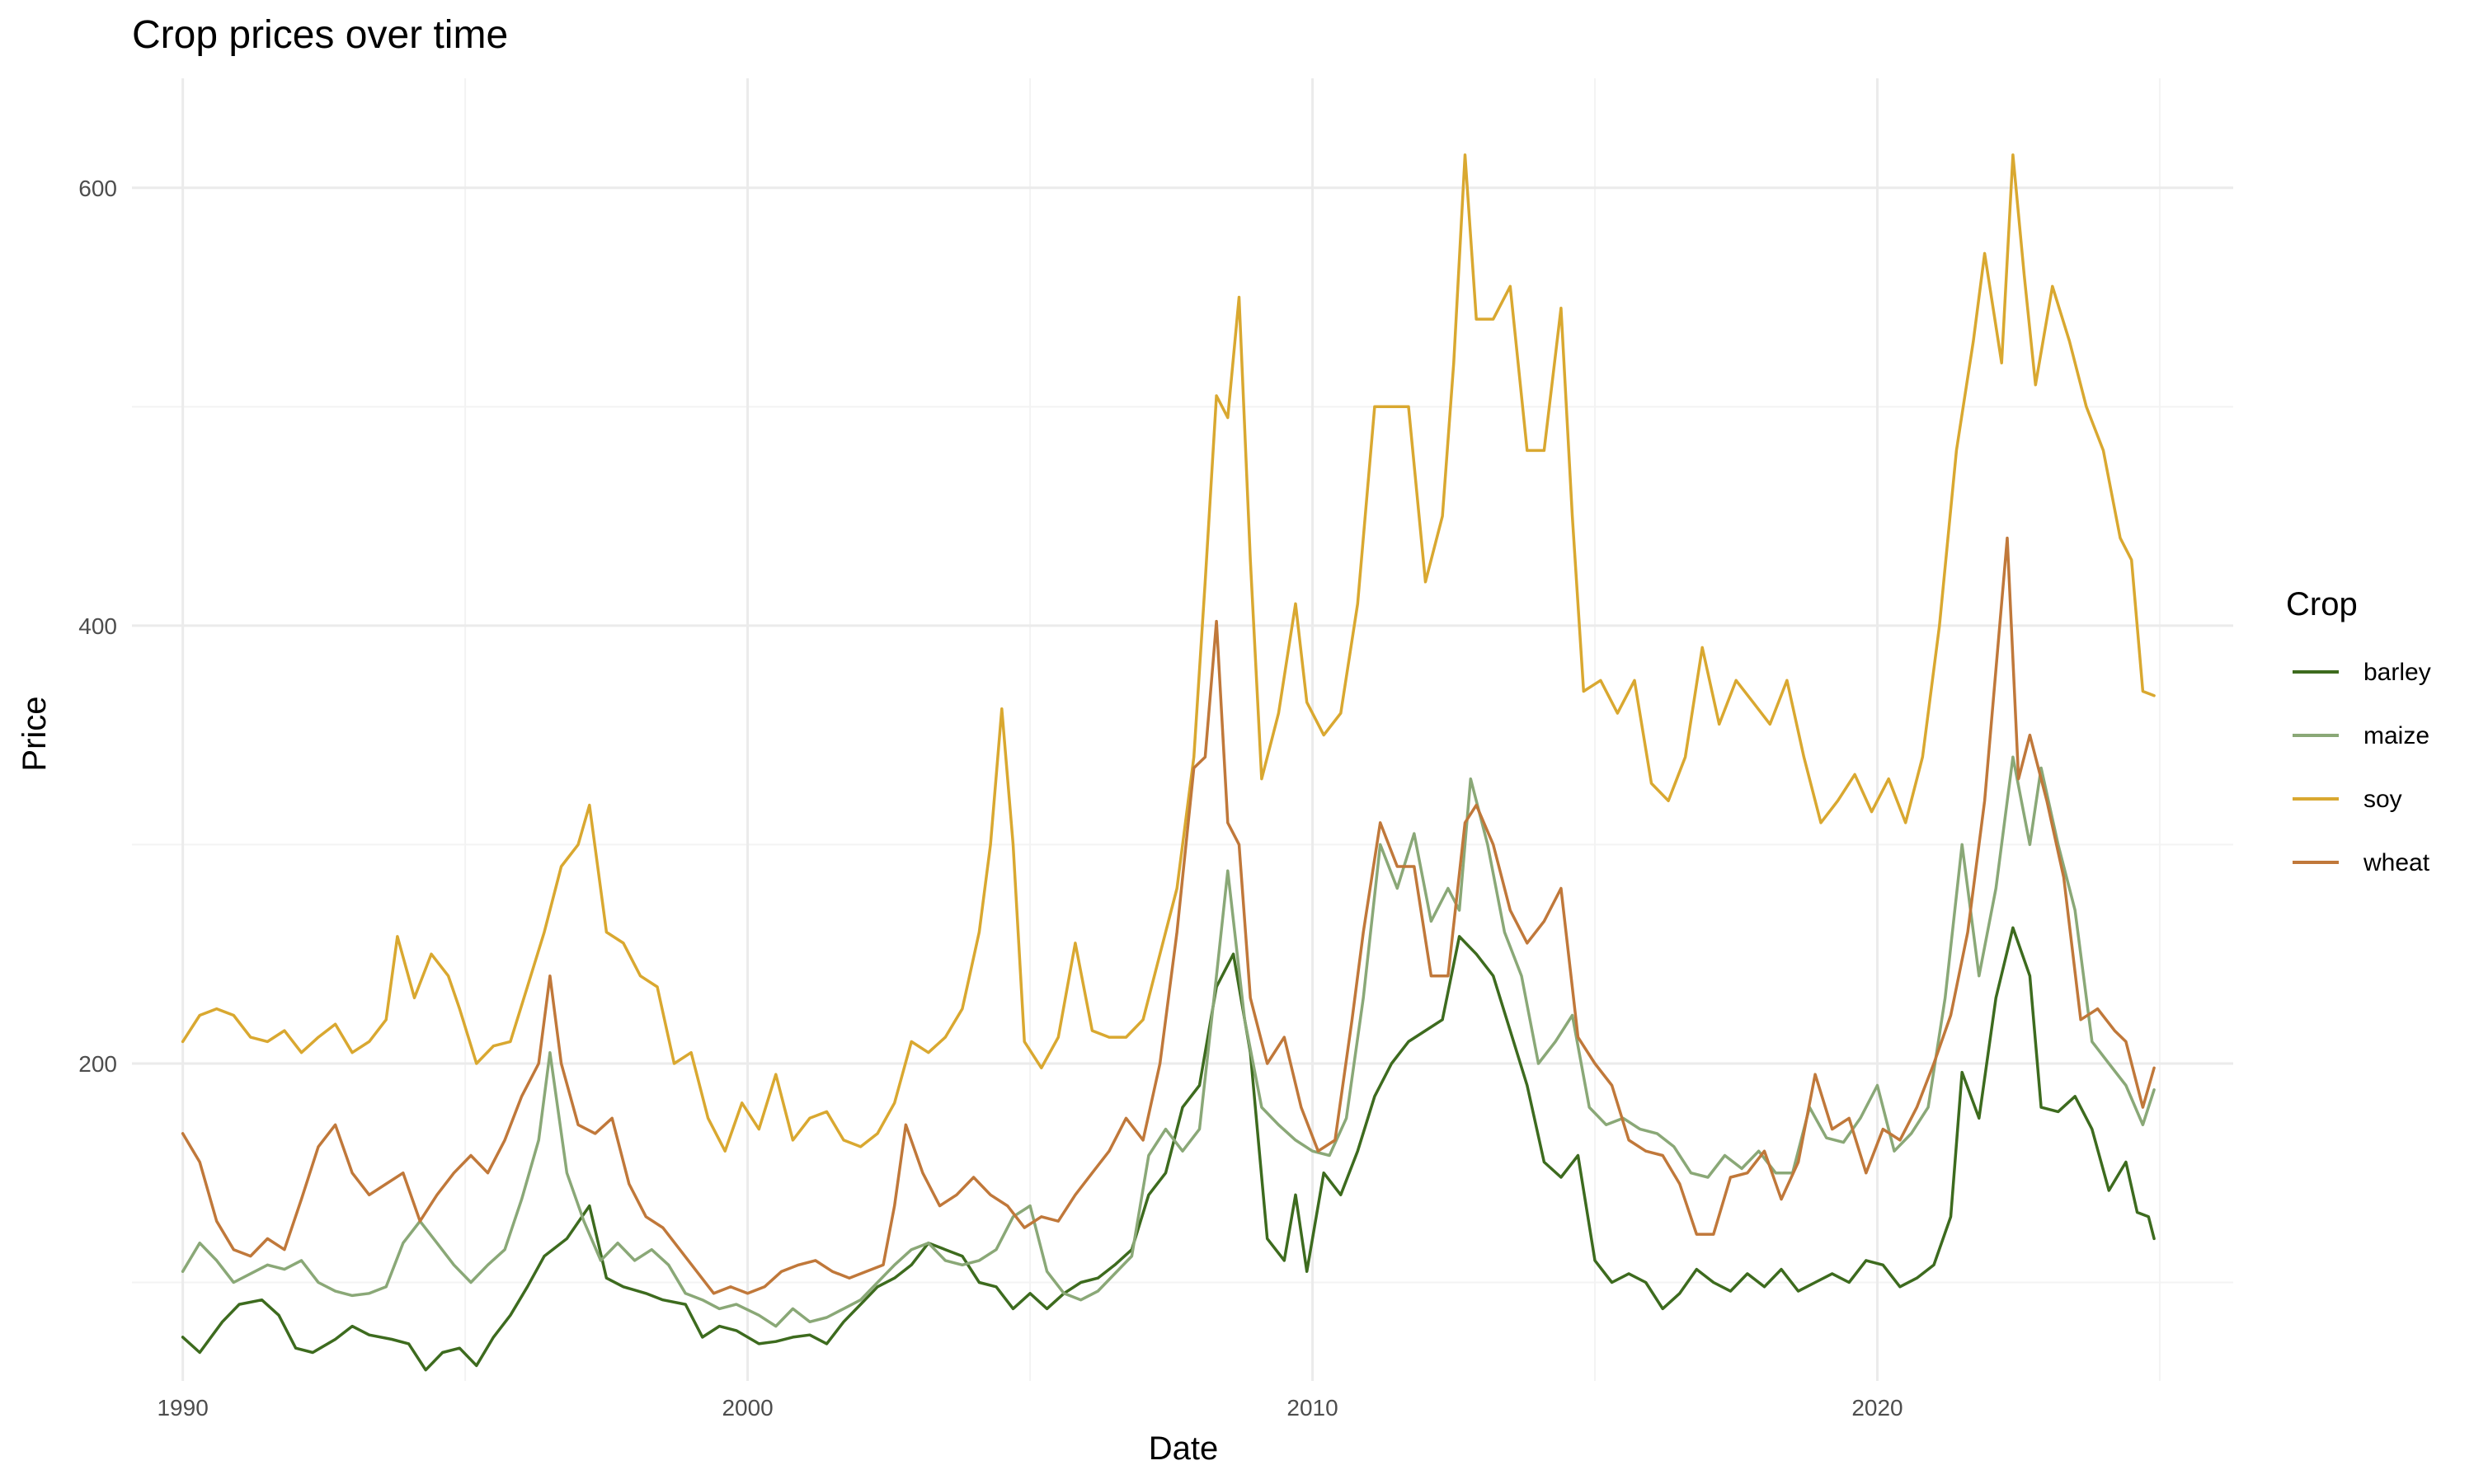  What do you see at coordinates (2397, 672) in the screenshot?
I see `legend-label-barley: barley` at bounding box center [2397, 672].